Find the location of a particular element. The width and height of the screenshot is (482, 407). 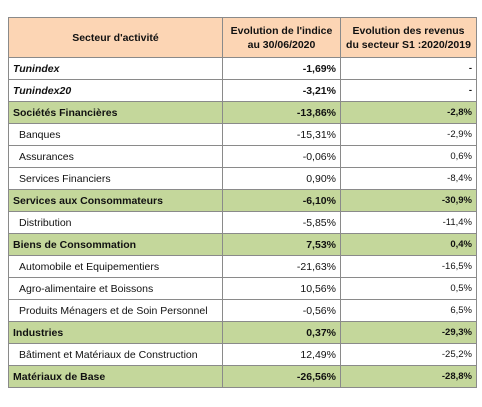

value-cell: -13,86% is located at coordinates (281, 112).